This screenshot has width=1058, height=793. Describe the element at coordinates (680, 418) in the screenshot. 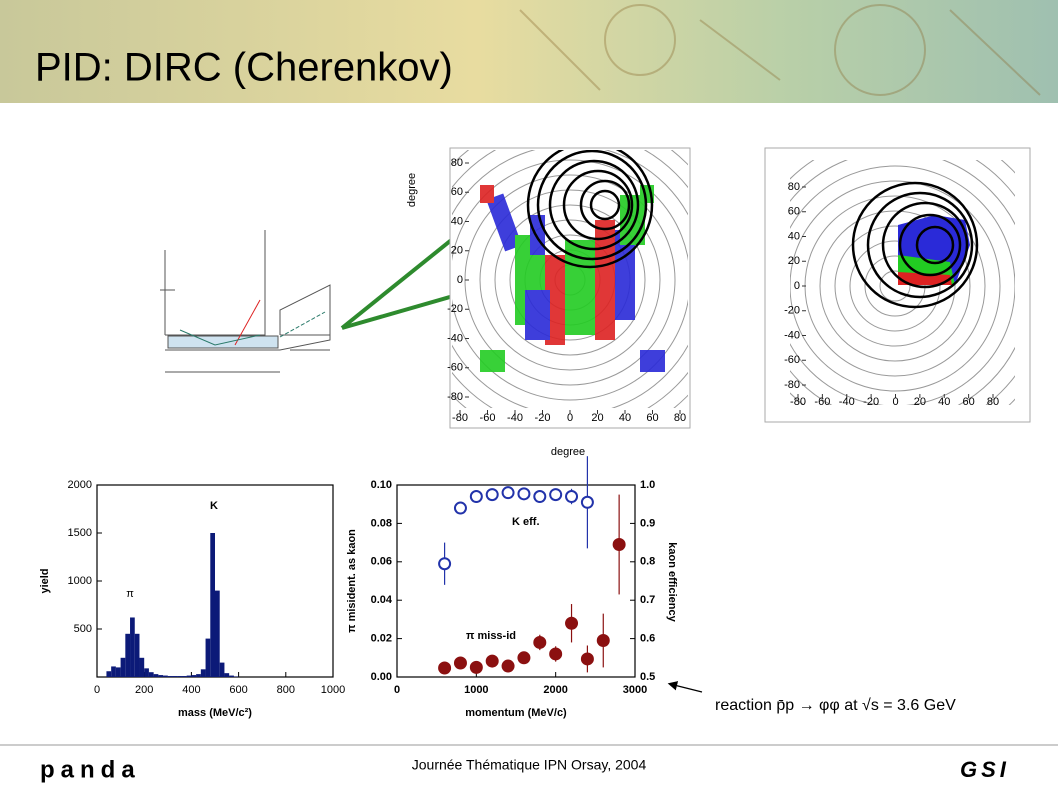

I see `x-tick-label: 80` at that location.